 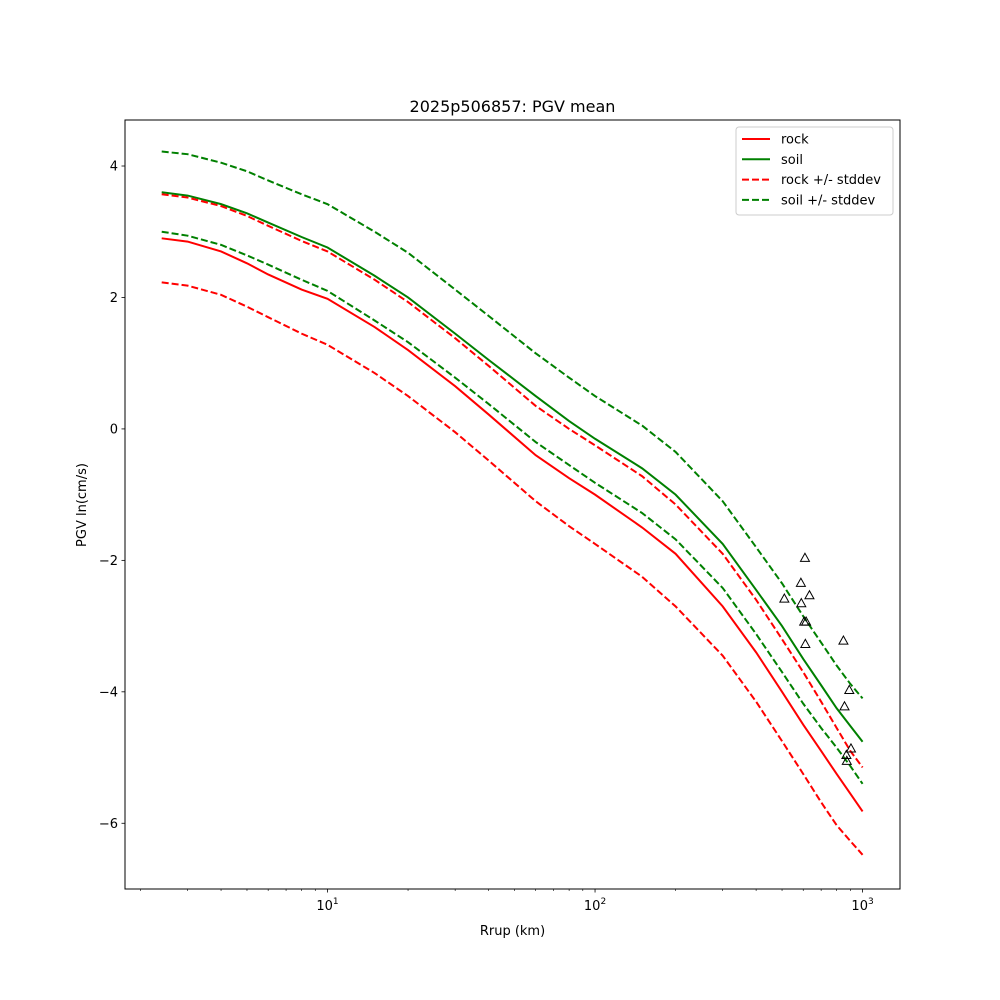 What do you see at coordinates (108, 561) in the screenshot?
I see `y-tick-label-3: −2` at bounding box center [108, 561].